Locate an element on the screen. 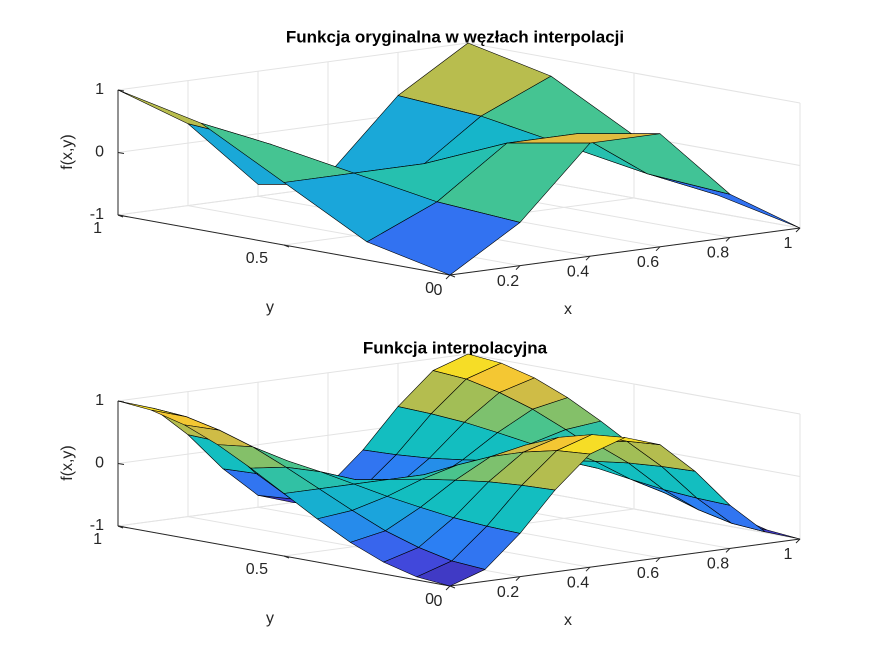  chart-title: Funkcja interpolacyjna is located at coordinates (455, 347).